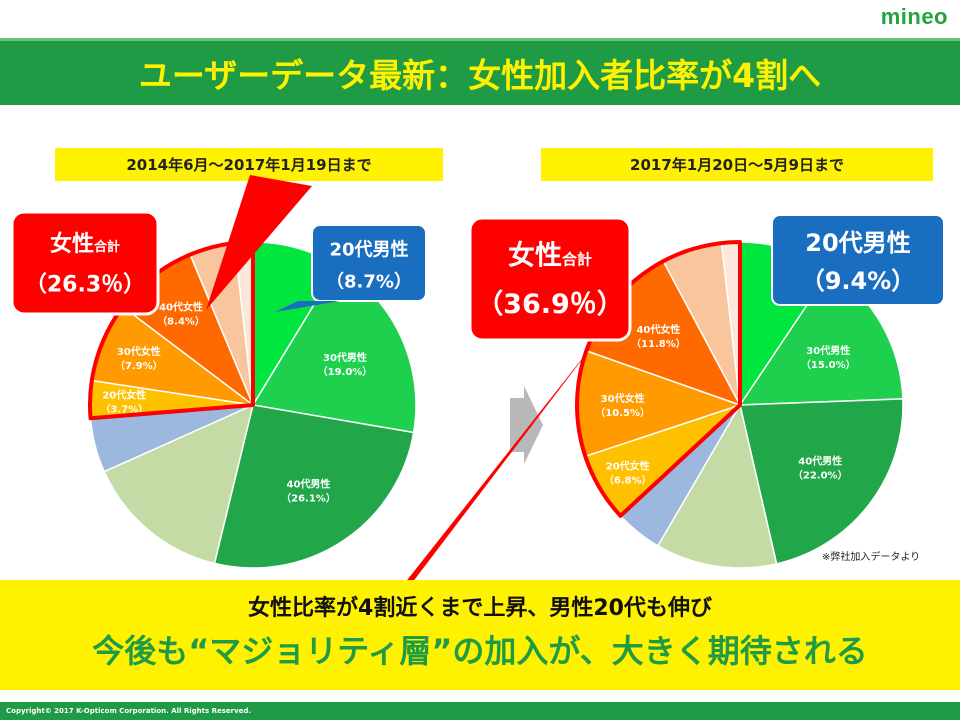 The image size is (960, 720). I want to click on slice-value-female-30: （10.5%）, so click(622, 412).